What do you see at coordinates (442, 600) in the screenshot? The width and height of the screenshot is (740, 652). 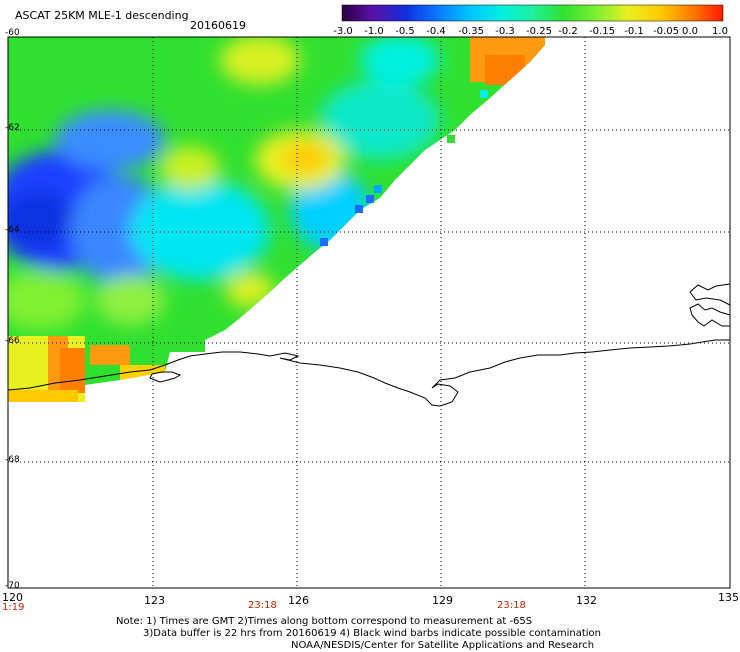 I see `lon-label: 129` at bounding box center [442, 600].